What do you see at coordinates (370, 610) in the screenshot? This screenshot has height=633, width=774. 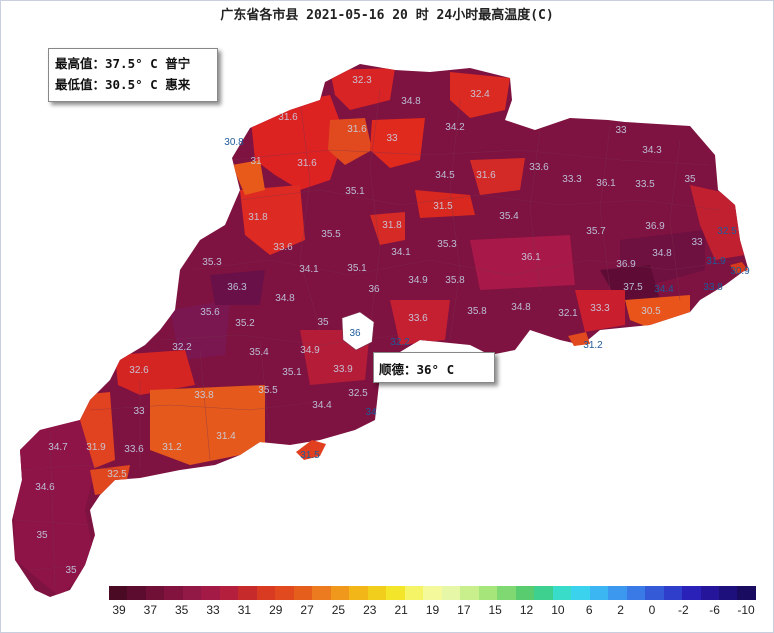 I see `legend-label: 23` at bounding box center [370, 610].